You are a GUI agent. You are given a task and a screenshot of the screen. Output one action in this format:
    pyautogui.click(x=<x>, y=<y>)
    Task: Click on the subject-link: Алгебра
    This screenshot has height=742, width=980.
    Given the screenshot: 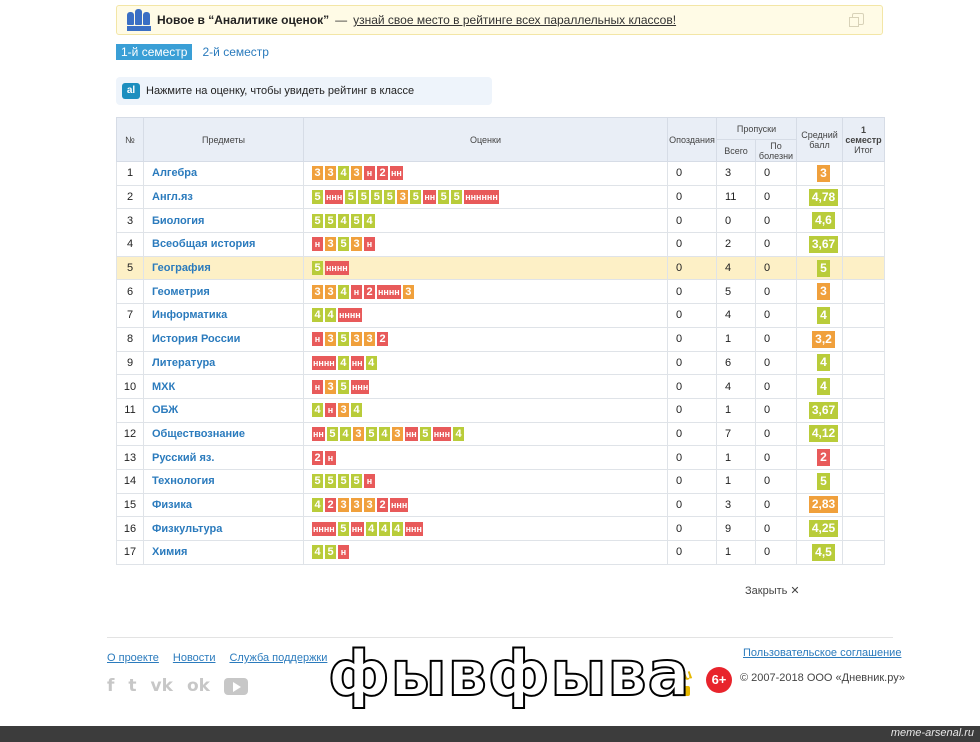 What is the action you would take?
    pyautogui.click(x=223, y=173)
    